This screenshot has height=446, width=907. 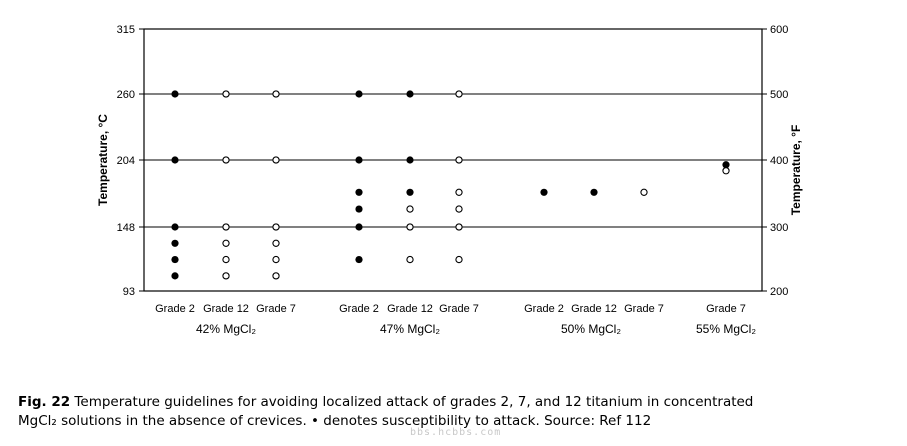 I want to click on right-tick-label: 400, so click(x=779, y=161).